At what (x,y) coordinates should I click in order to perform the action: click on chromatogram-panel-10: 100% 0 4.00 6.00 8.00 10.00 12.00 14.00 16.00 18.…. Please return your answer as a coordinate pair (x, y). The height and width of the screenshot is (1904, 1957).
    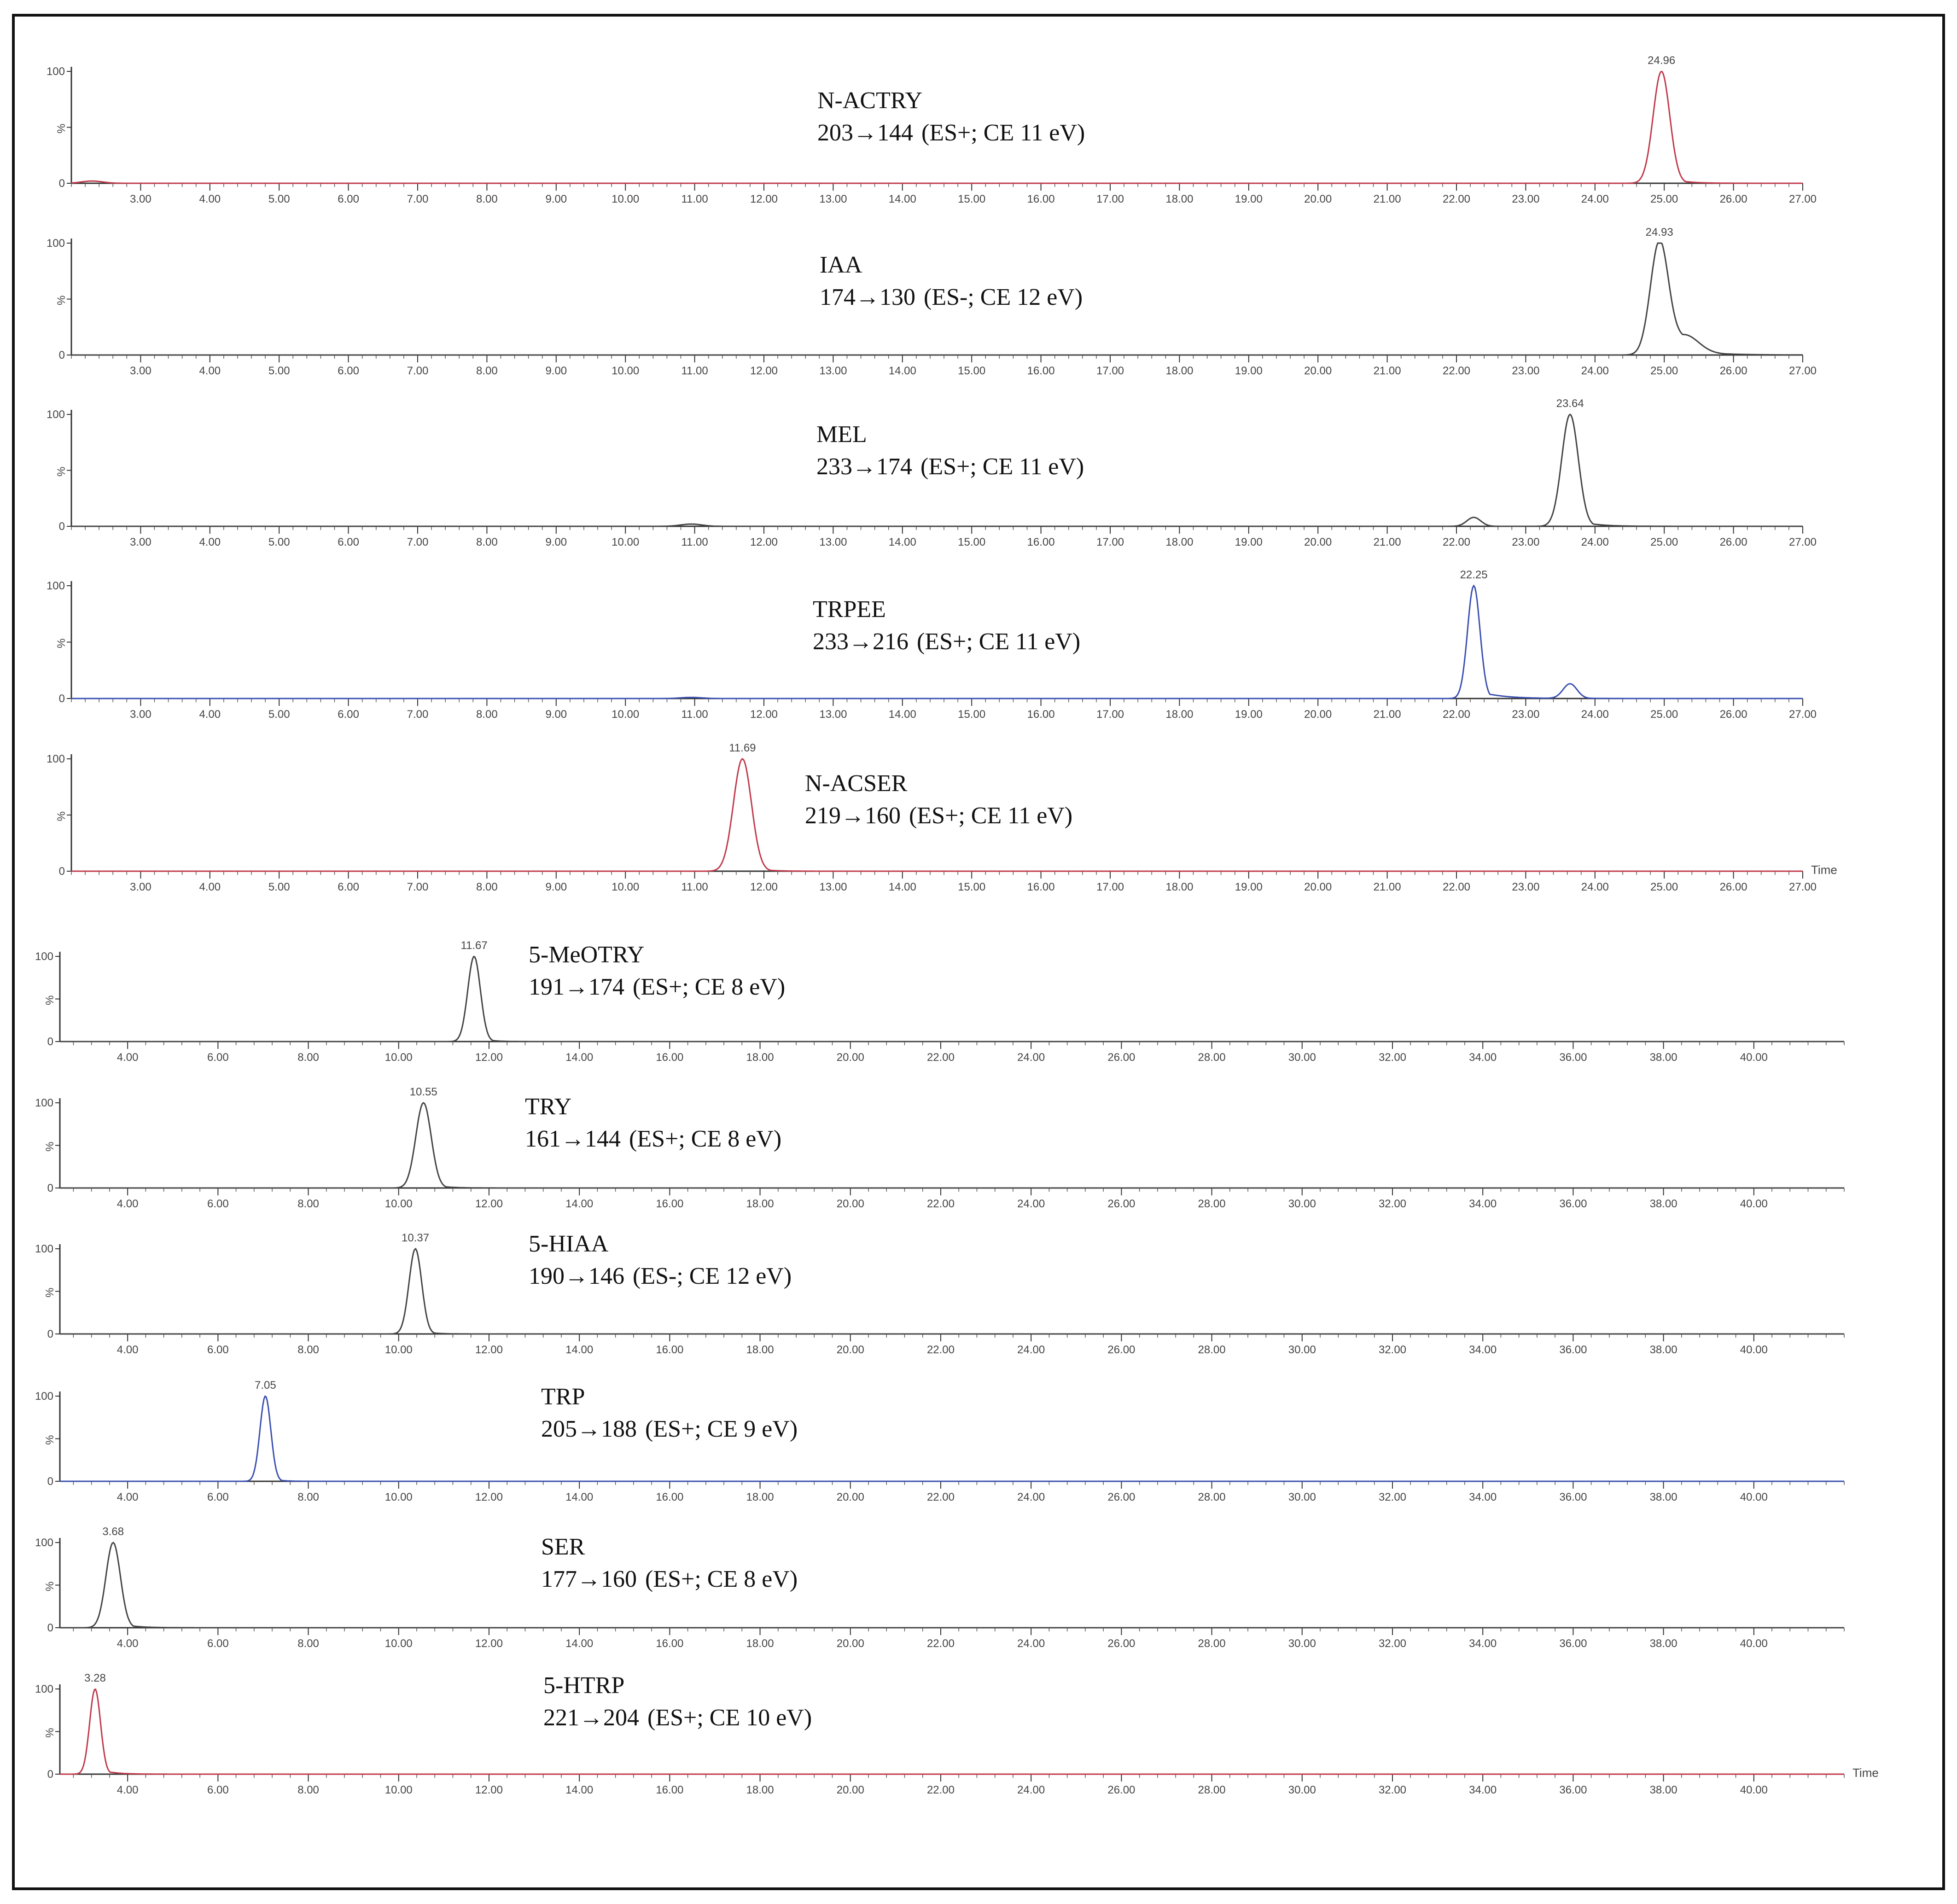
    Looking at the image, I should click on (940, 1588).